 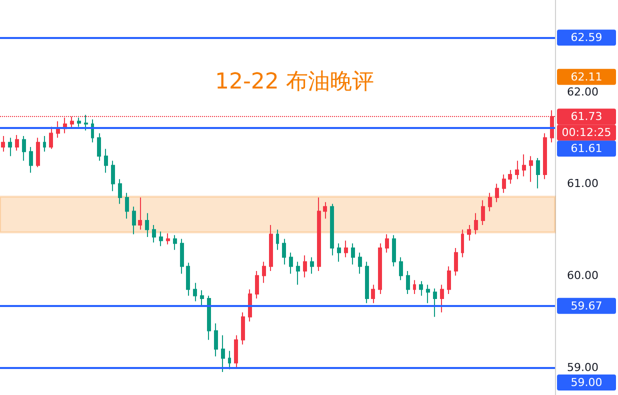 What do you see at coordinates (294, 82) in the screenshot?
I see `text: 12-22 布油晚评` at bounding box center [294, 82].